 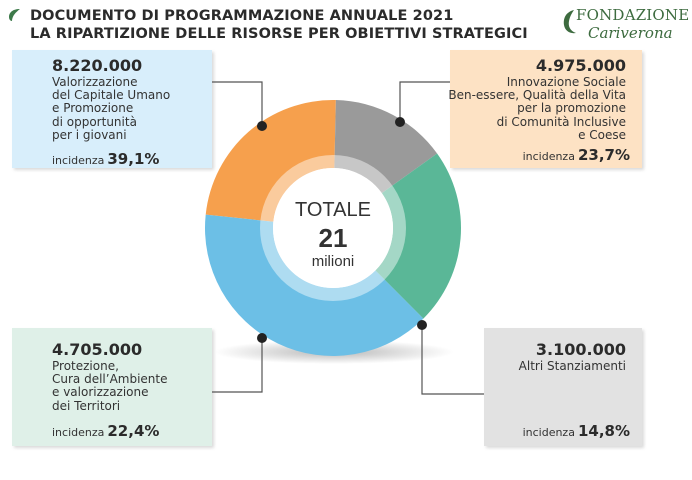 I want to click on leader-dot-br, so click(x=422, y=325).